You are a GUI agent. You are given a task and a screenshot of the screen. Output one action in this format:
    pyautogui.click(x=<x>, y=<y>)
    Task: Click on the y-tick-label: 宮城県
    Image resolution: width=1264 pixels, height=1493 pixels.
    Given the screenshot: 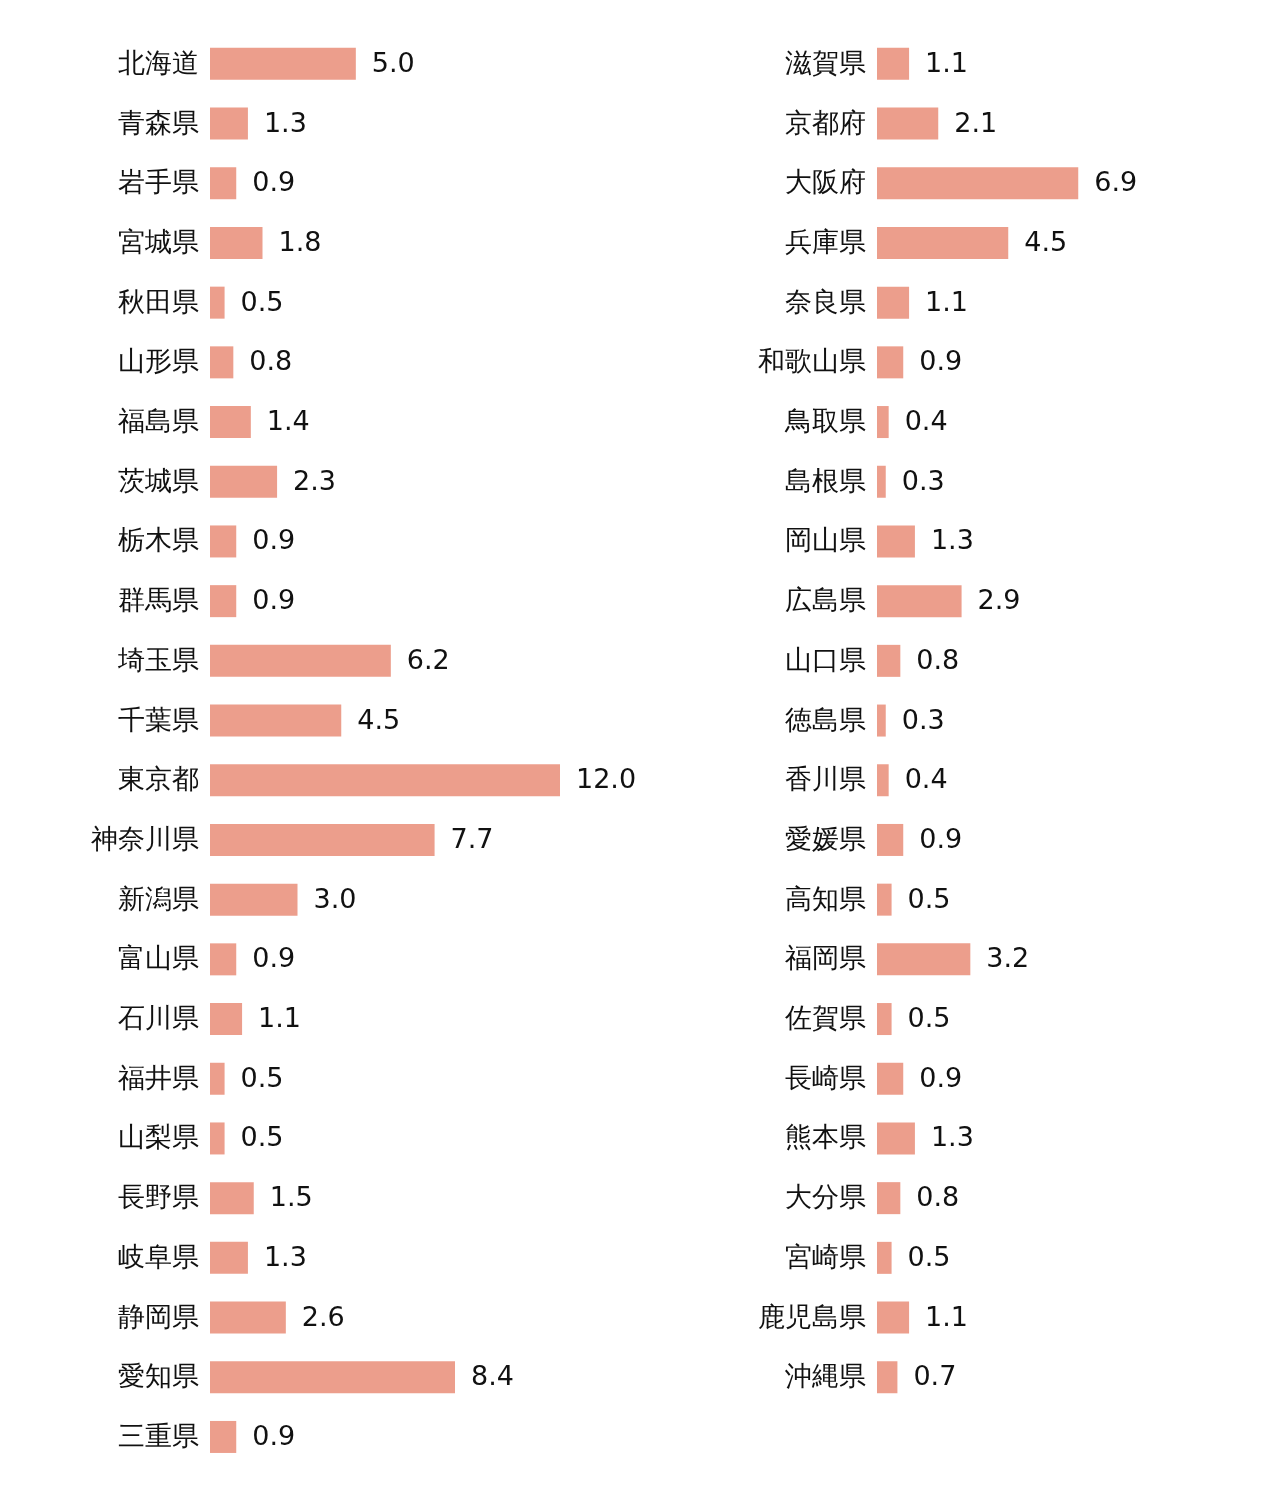 What is the action you would take?
    pyautogui.click(x=158, y=241)
    